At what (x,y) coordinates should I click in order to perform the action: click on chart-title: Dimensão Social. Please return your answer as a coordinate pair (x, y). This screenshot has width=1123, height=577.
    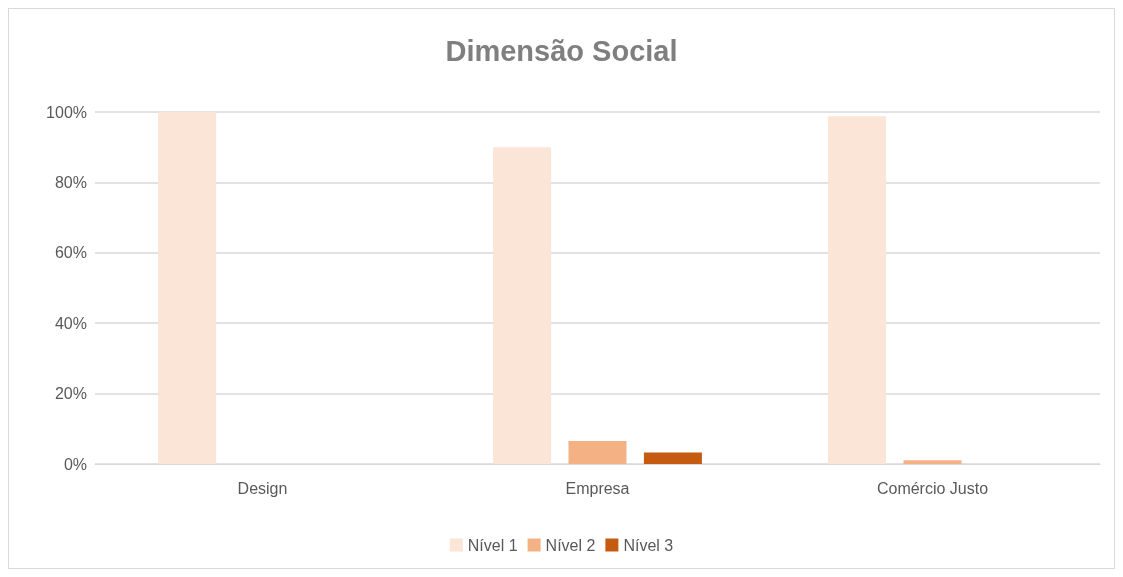
    Looking at the image, I should click on (561, 50).